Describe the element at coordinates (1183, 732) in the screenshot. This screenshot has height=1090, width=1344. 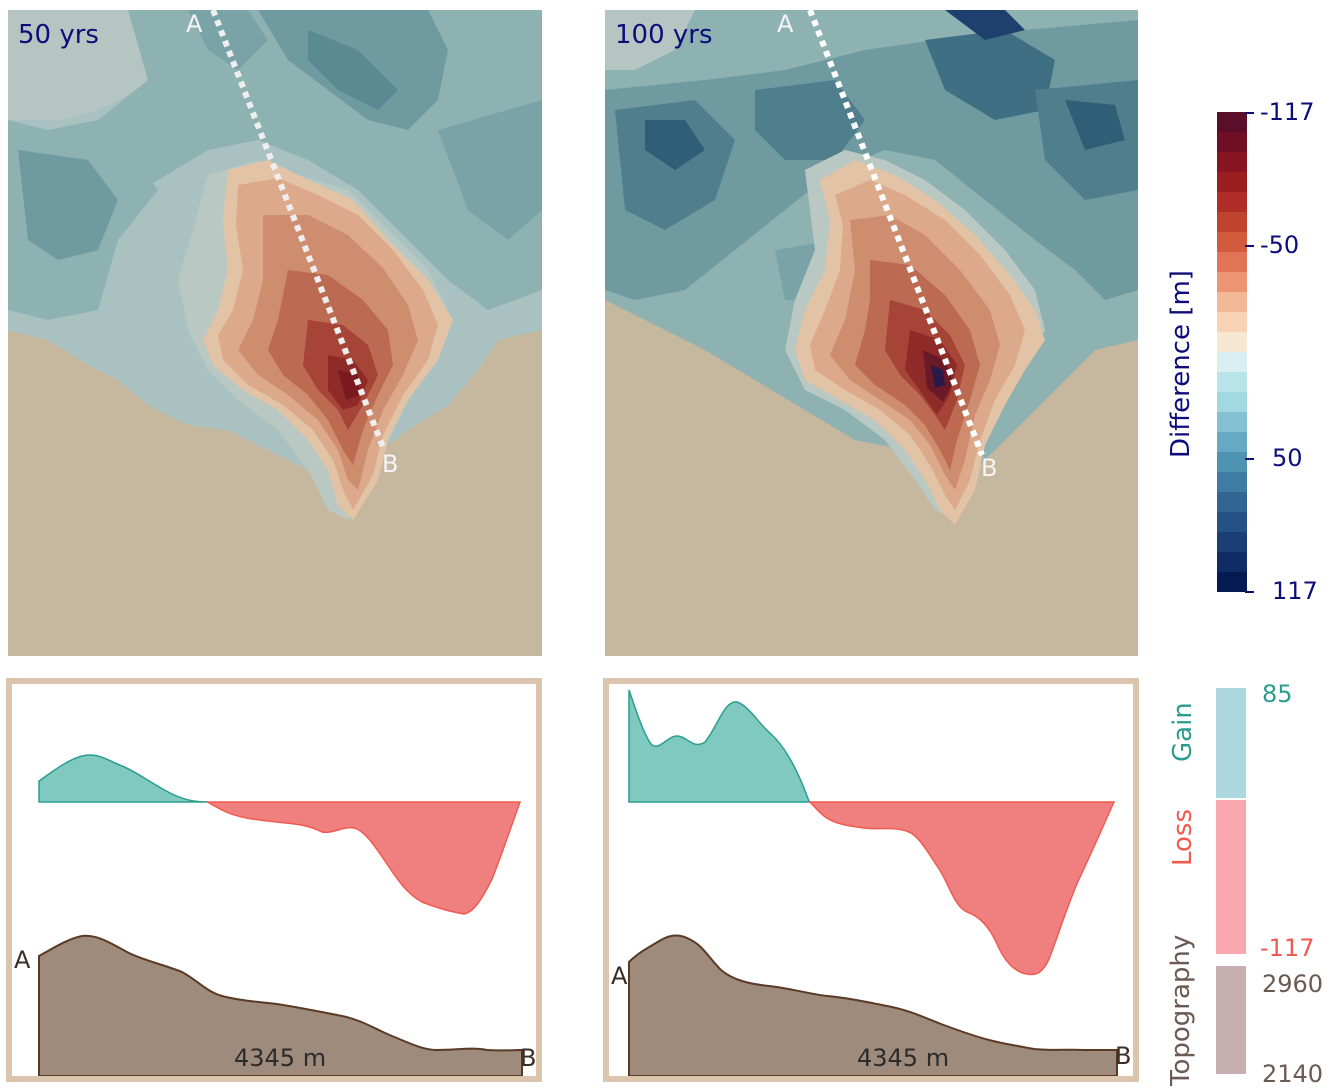
I see `gain-label: Gain` at that location.